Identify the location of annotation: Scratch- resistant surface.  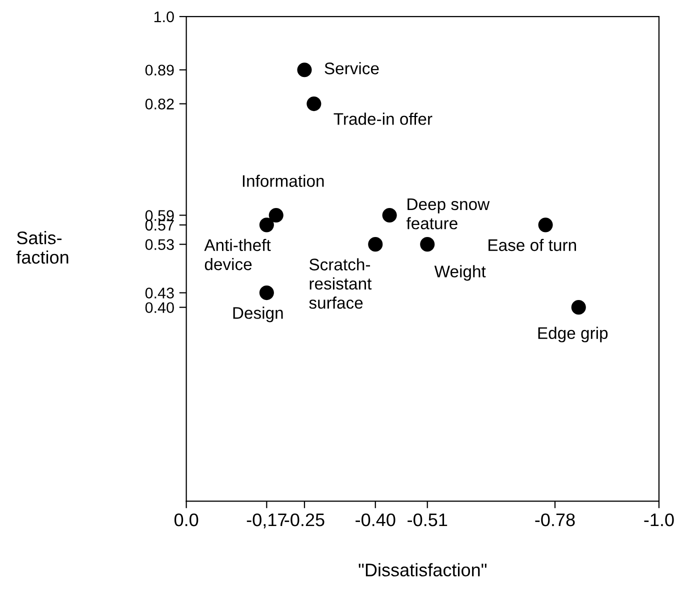
(340, 283).